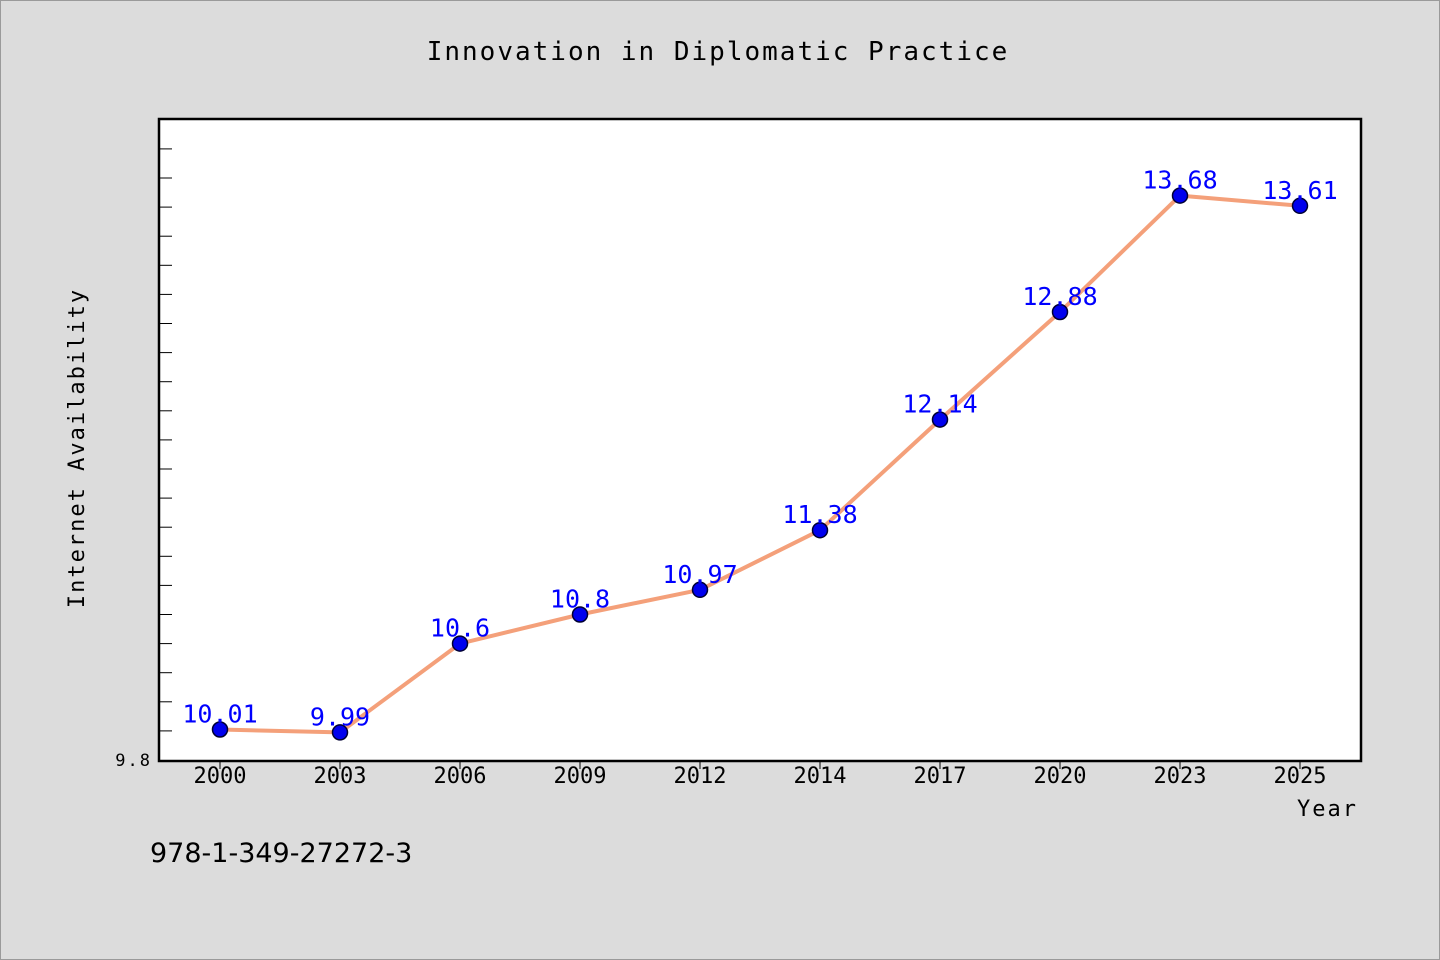 The image size is (1440, 960). Describe the element at coordinates (1179, 180) in the screenshot. I see `data-label: 13.68` at that location.